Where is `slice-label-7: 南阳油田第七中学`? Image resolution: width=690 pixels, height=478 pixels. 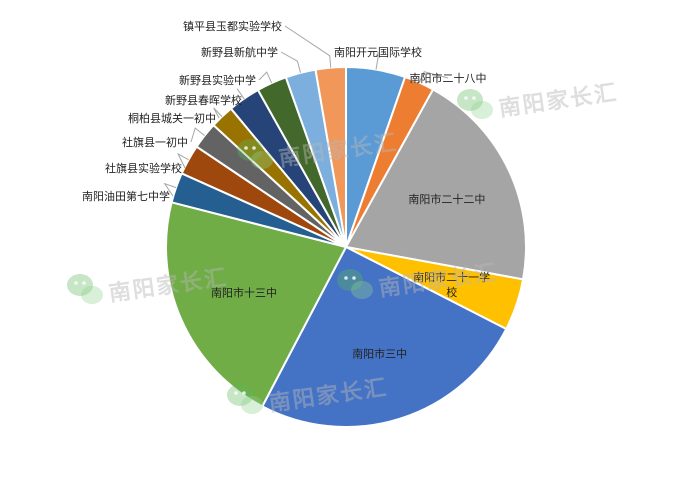
slice-label-7: 南阳油田第七中学 is located at coordinates (126, 196).